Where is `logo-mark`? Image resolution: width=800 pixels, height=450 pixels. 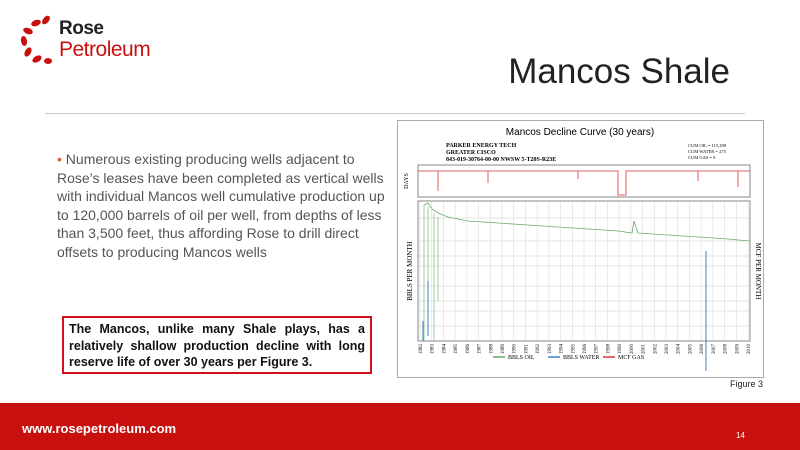 logo-mark is located at coordinates (36, 39).